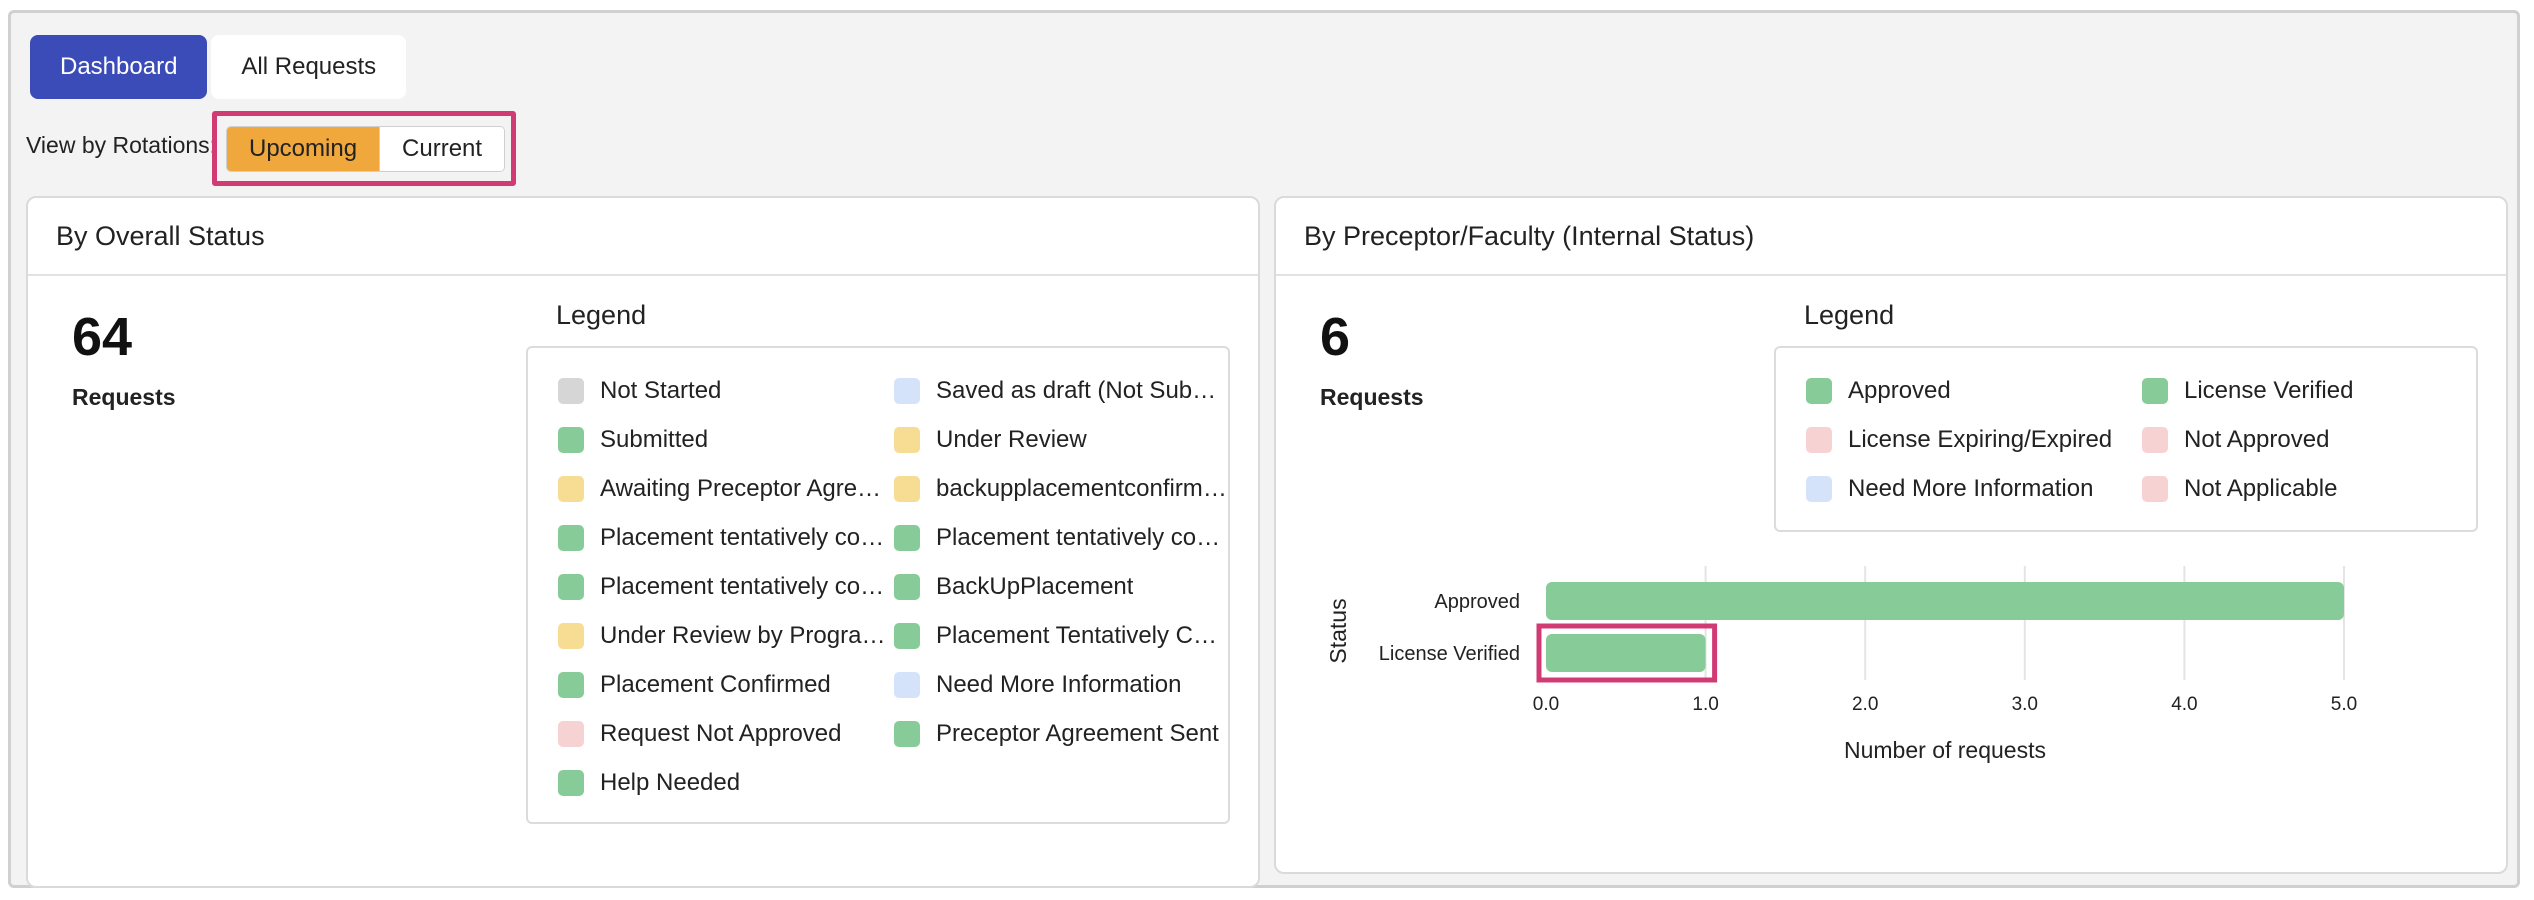 Image resolution: width=2534 pixels, height=900 pixels. What do you see at coordinates (1945, 627) in the screenshot?
I see `chart-bars` at bounding box center [1945, 627].